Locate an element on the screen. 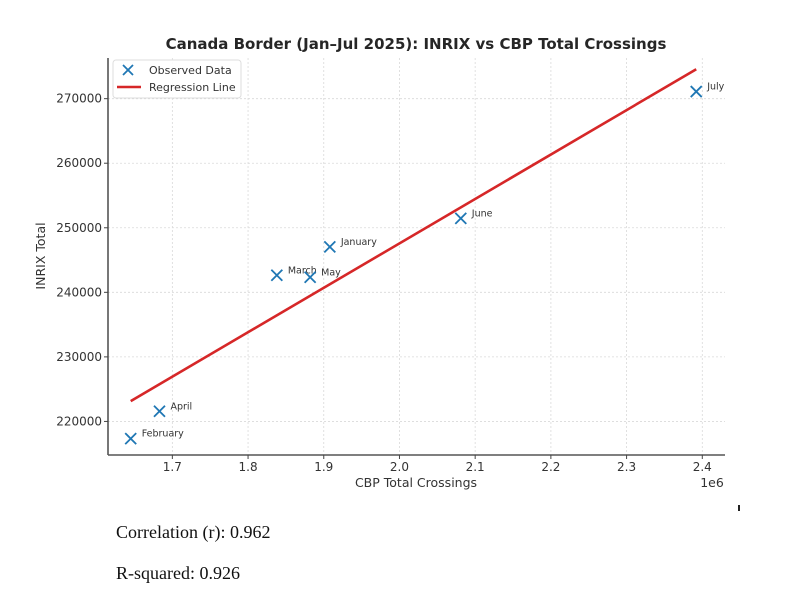  y-axis-label: INRIX Total is located at coordinates (40, 255).